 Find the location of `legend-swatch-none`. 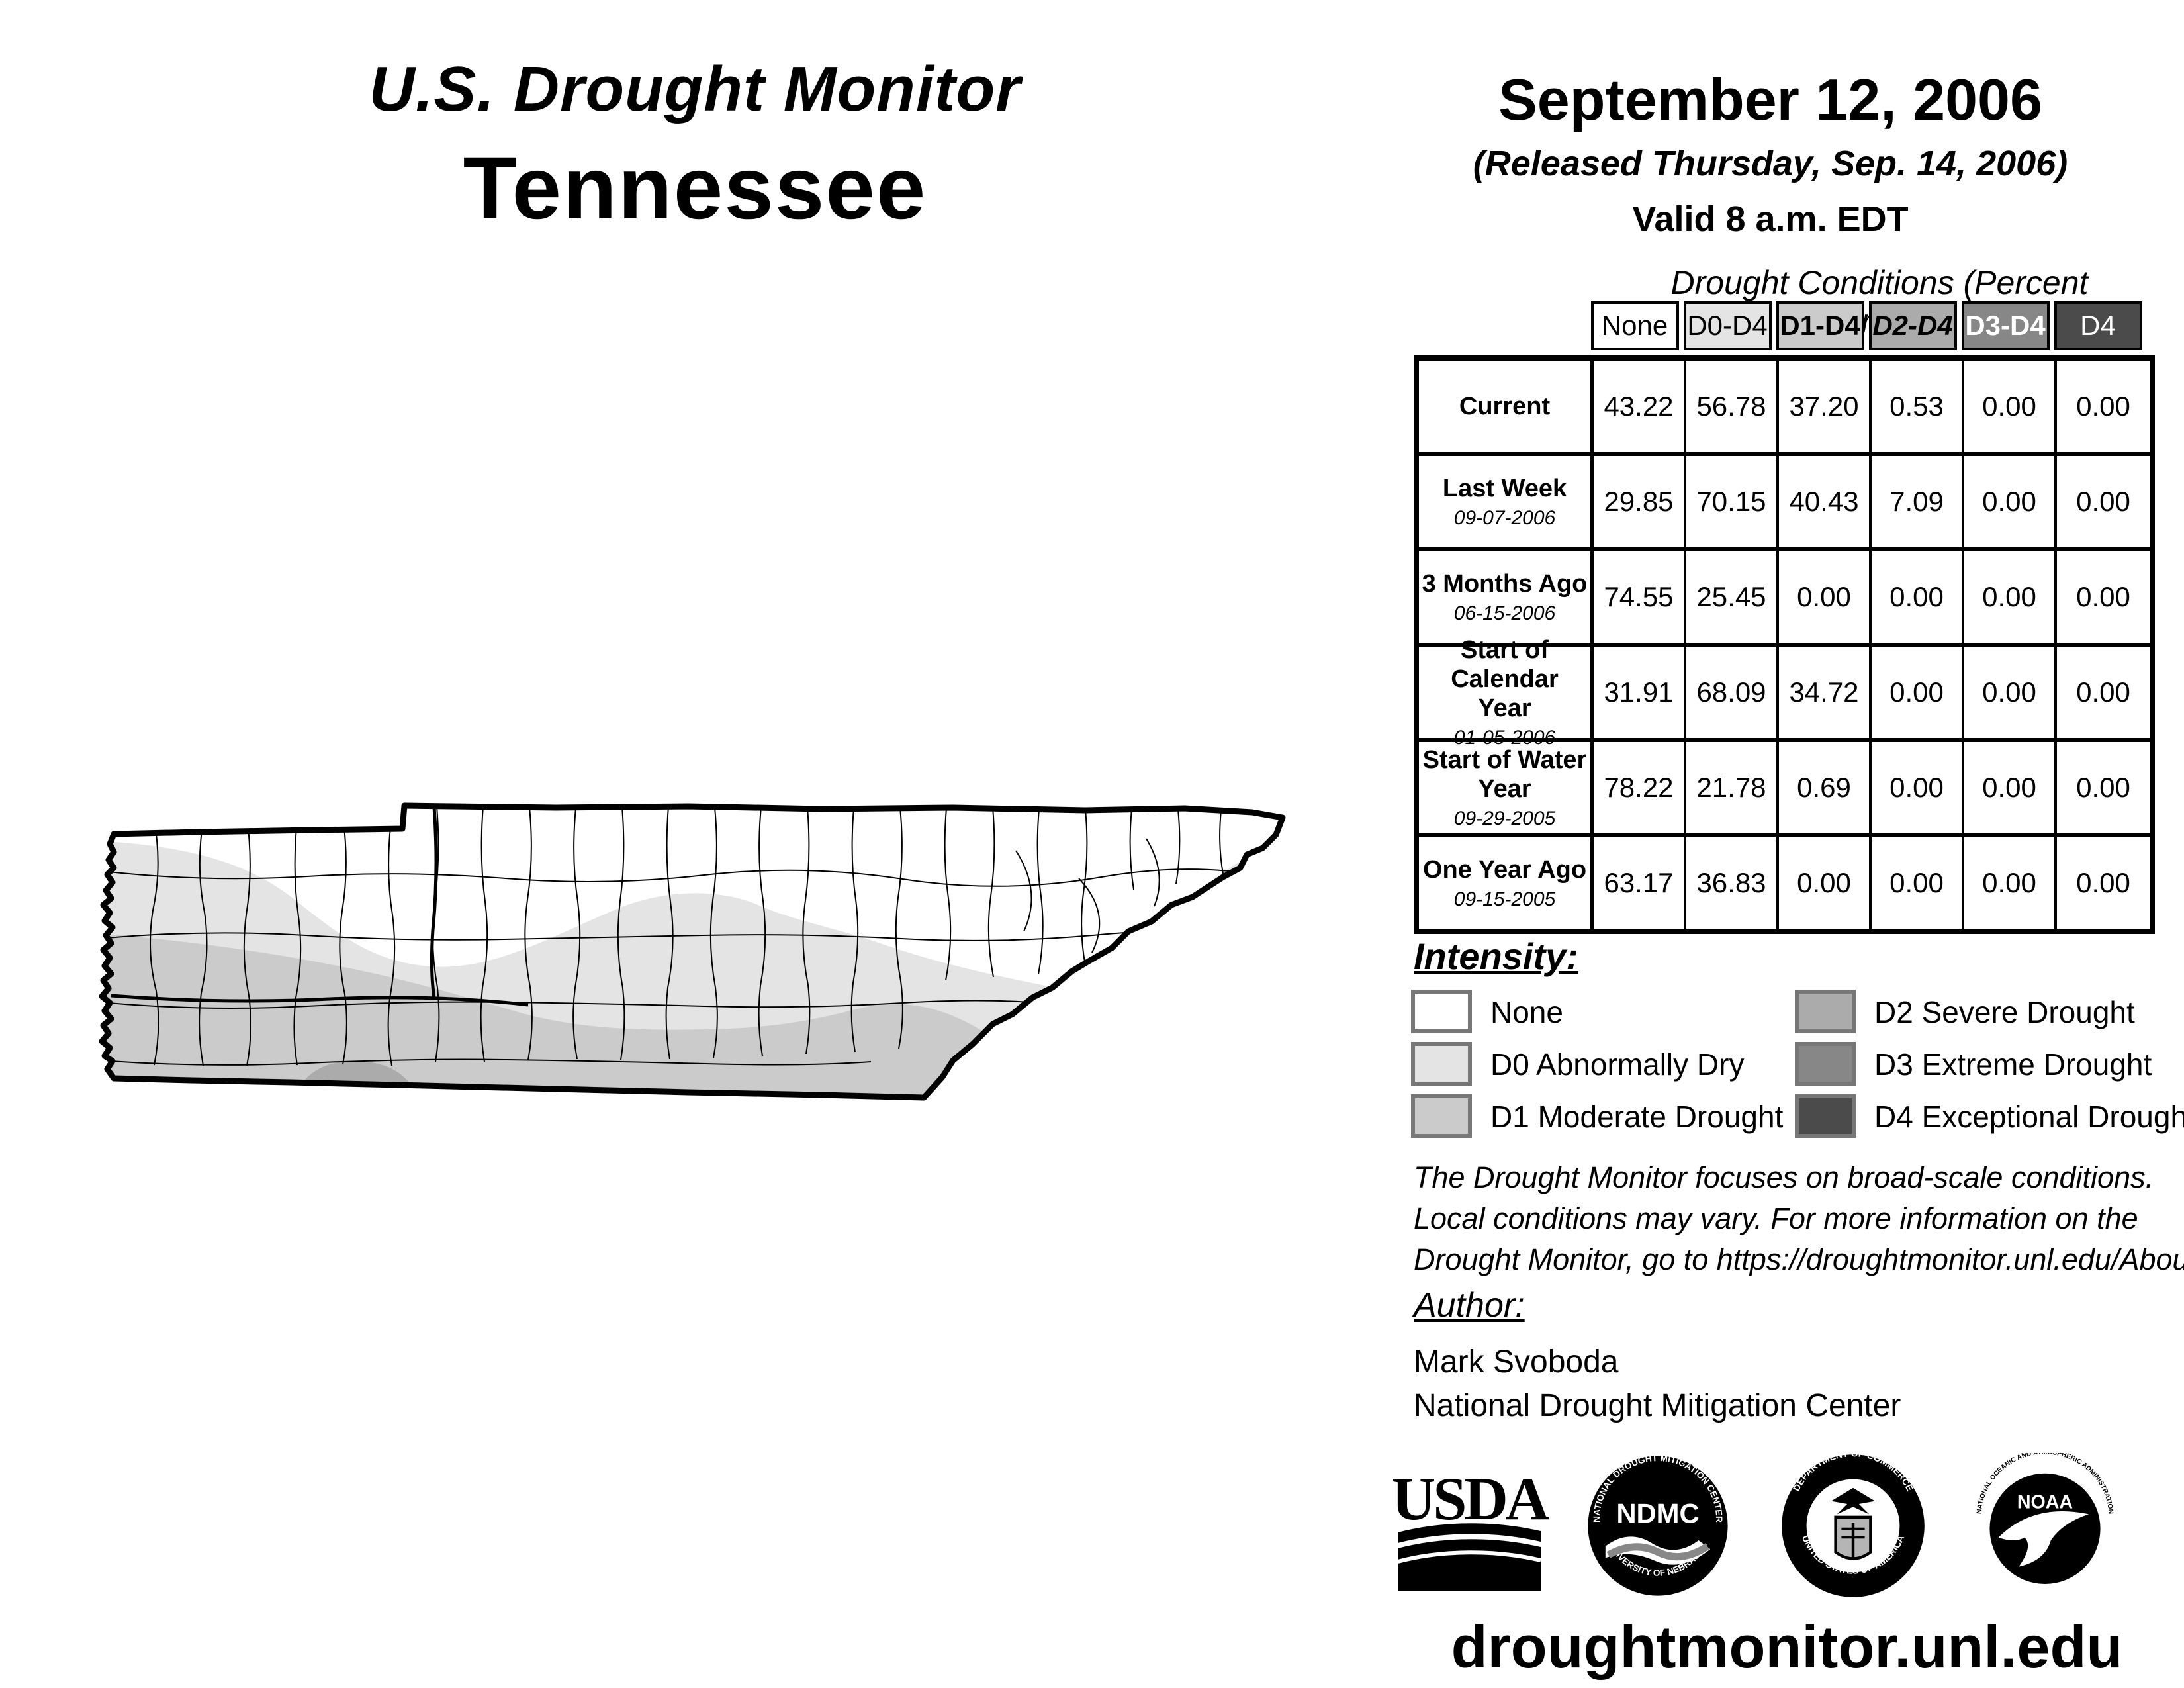

legend-swatch-none is located at coordinates (1442, 1011).